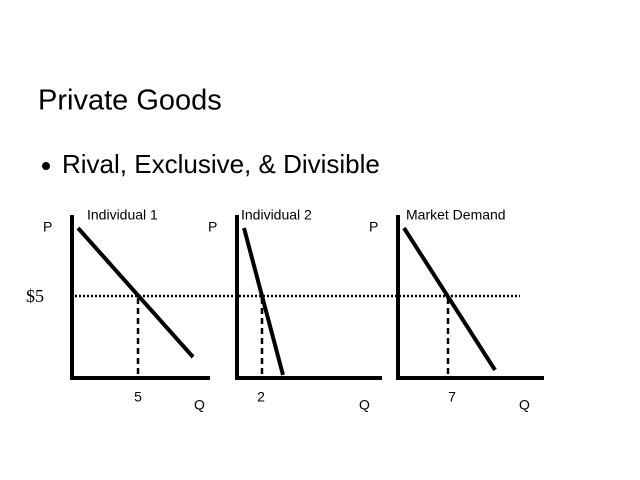  What do you see at coordinates (276, 215) in the screenshot?
I see `panel-title: Individual 2` at bounding box center [276, 215].